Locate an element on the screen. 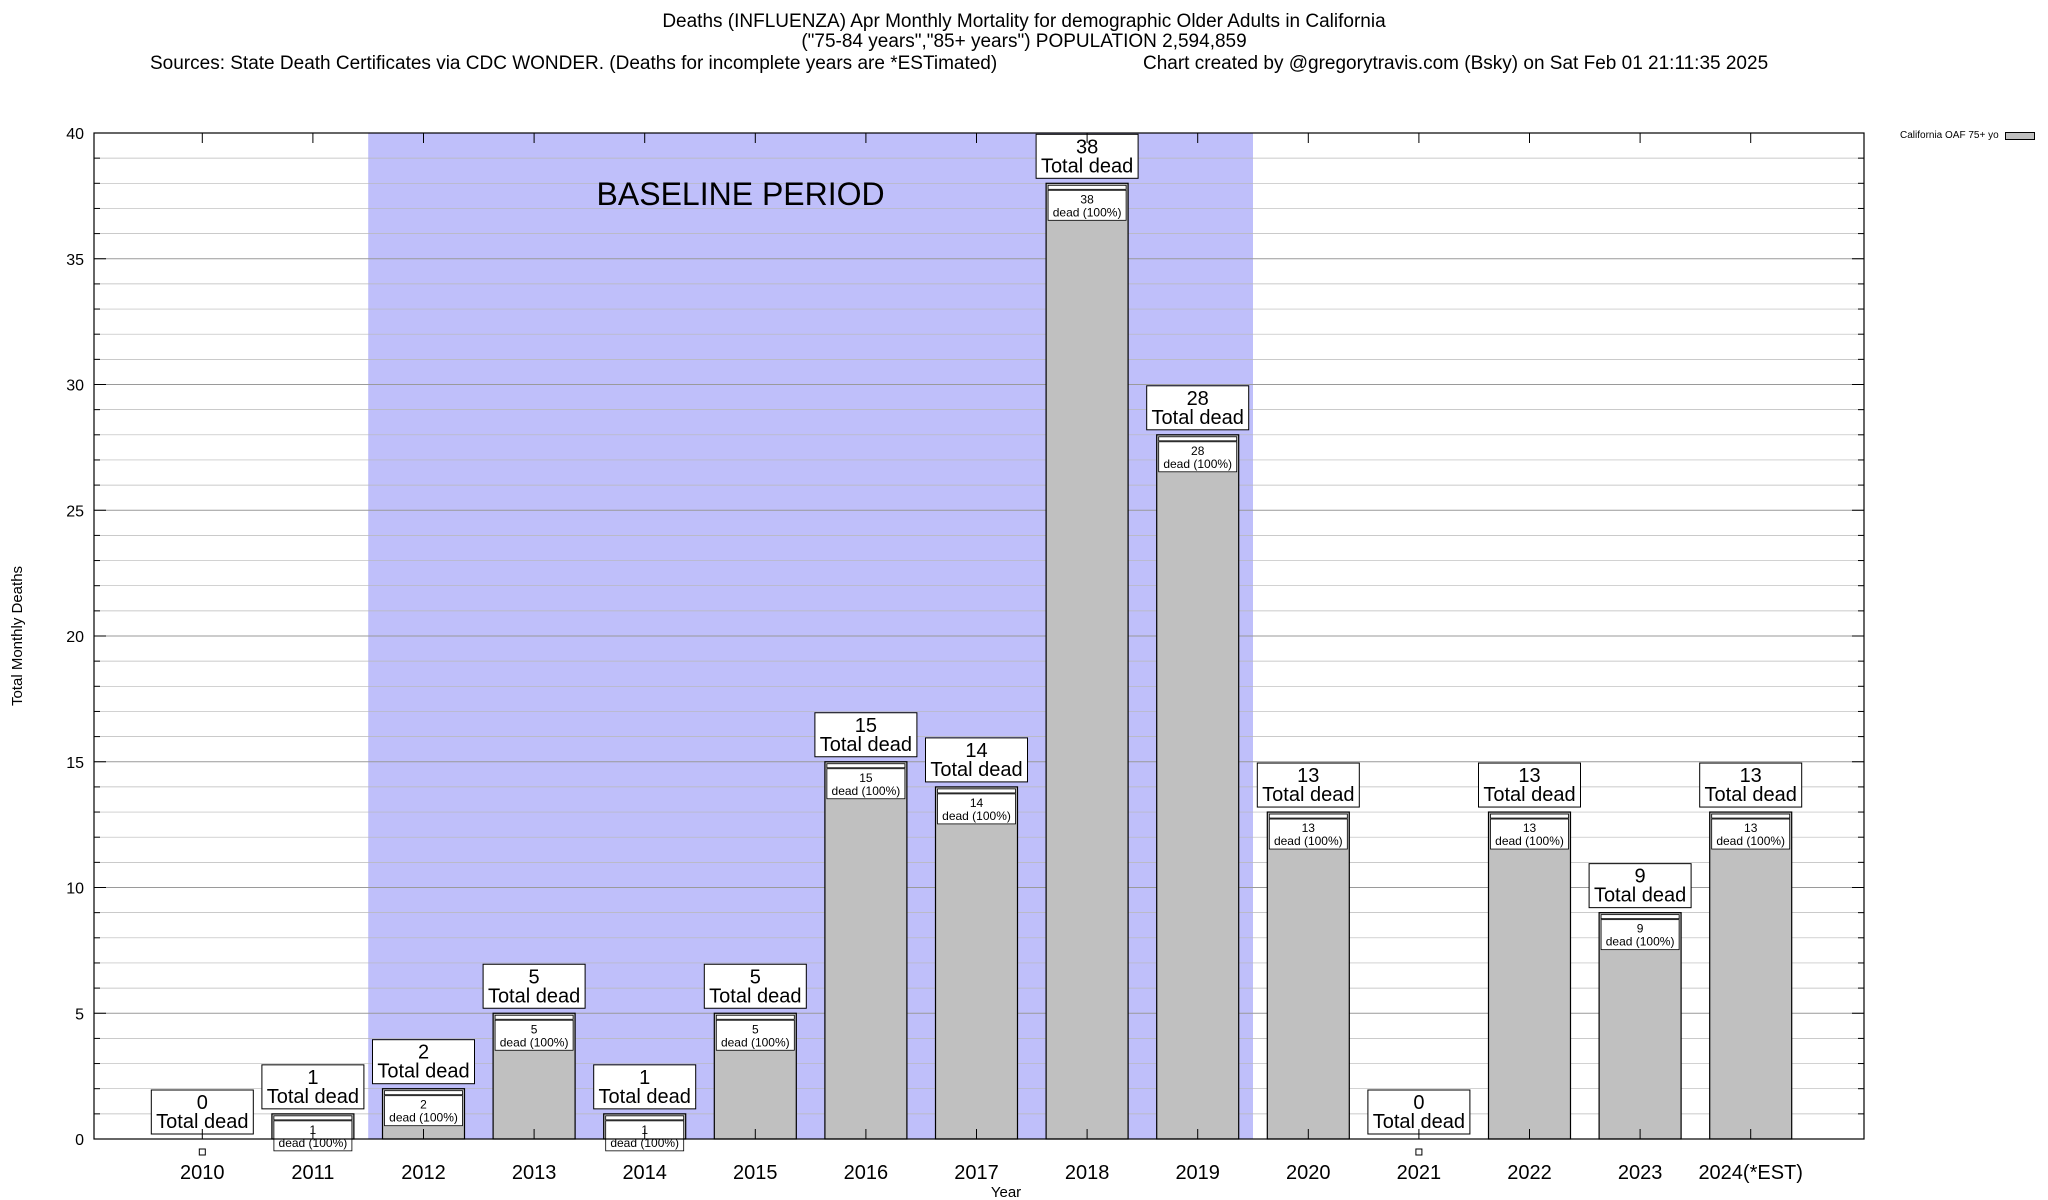 The height and width of the screenshot is (1200, 2048). legend: California OAF 75+ yo is located at coordinates (1967, 135).